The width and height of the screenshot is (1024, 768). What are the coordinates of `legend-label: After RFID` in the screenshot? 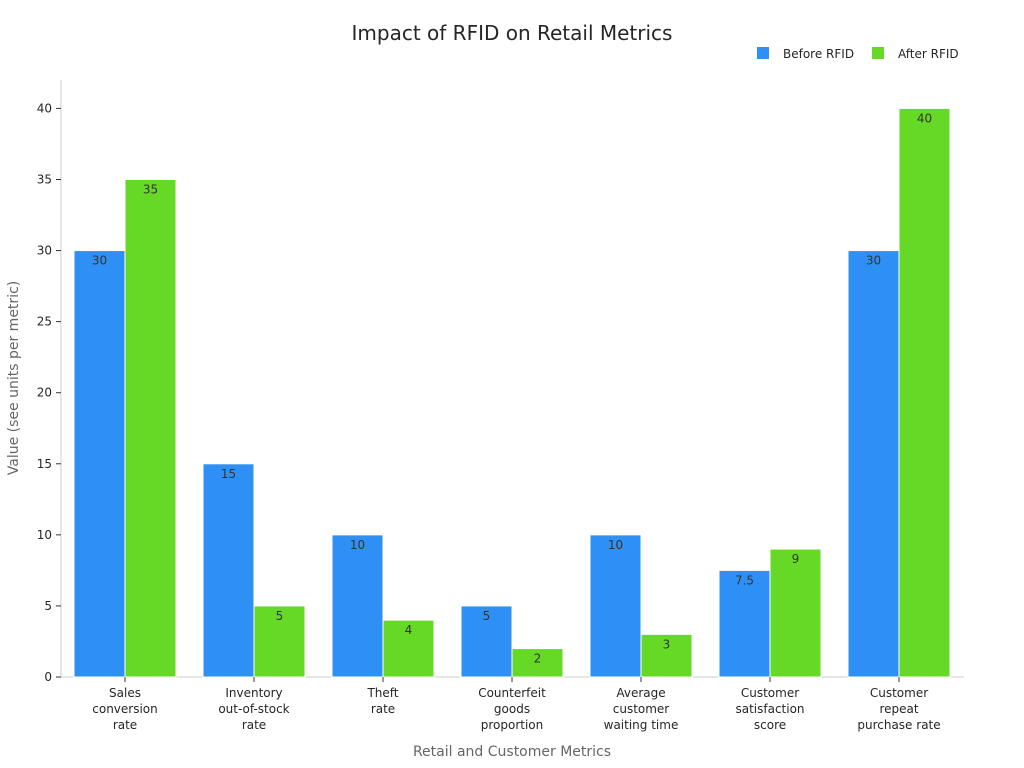 It's located at (928, 54).